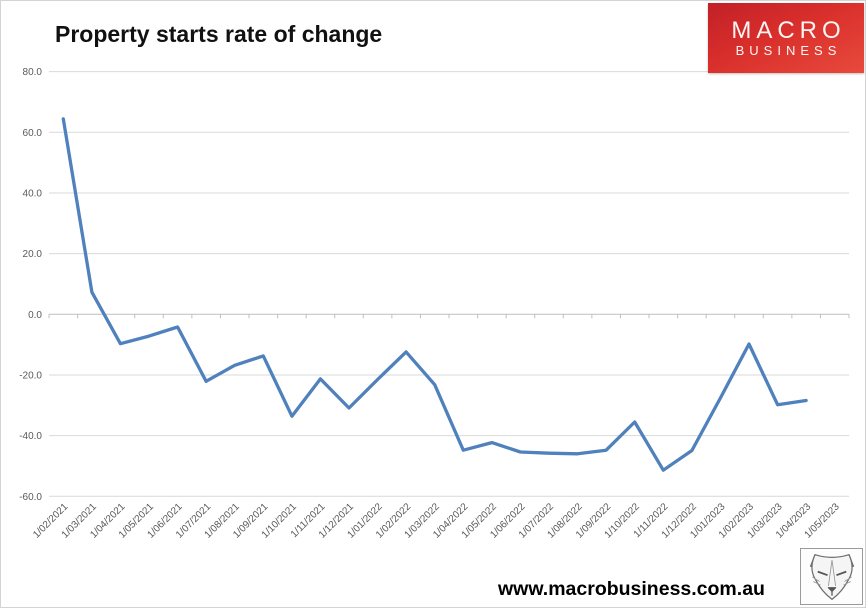 The width and height of the screenshot is (866, 608). I want to click on logo-text-business: BUSINESS, so click(788, 50).